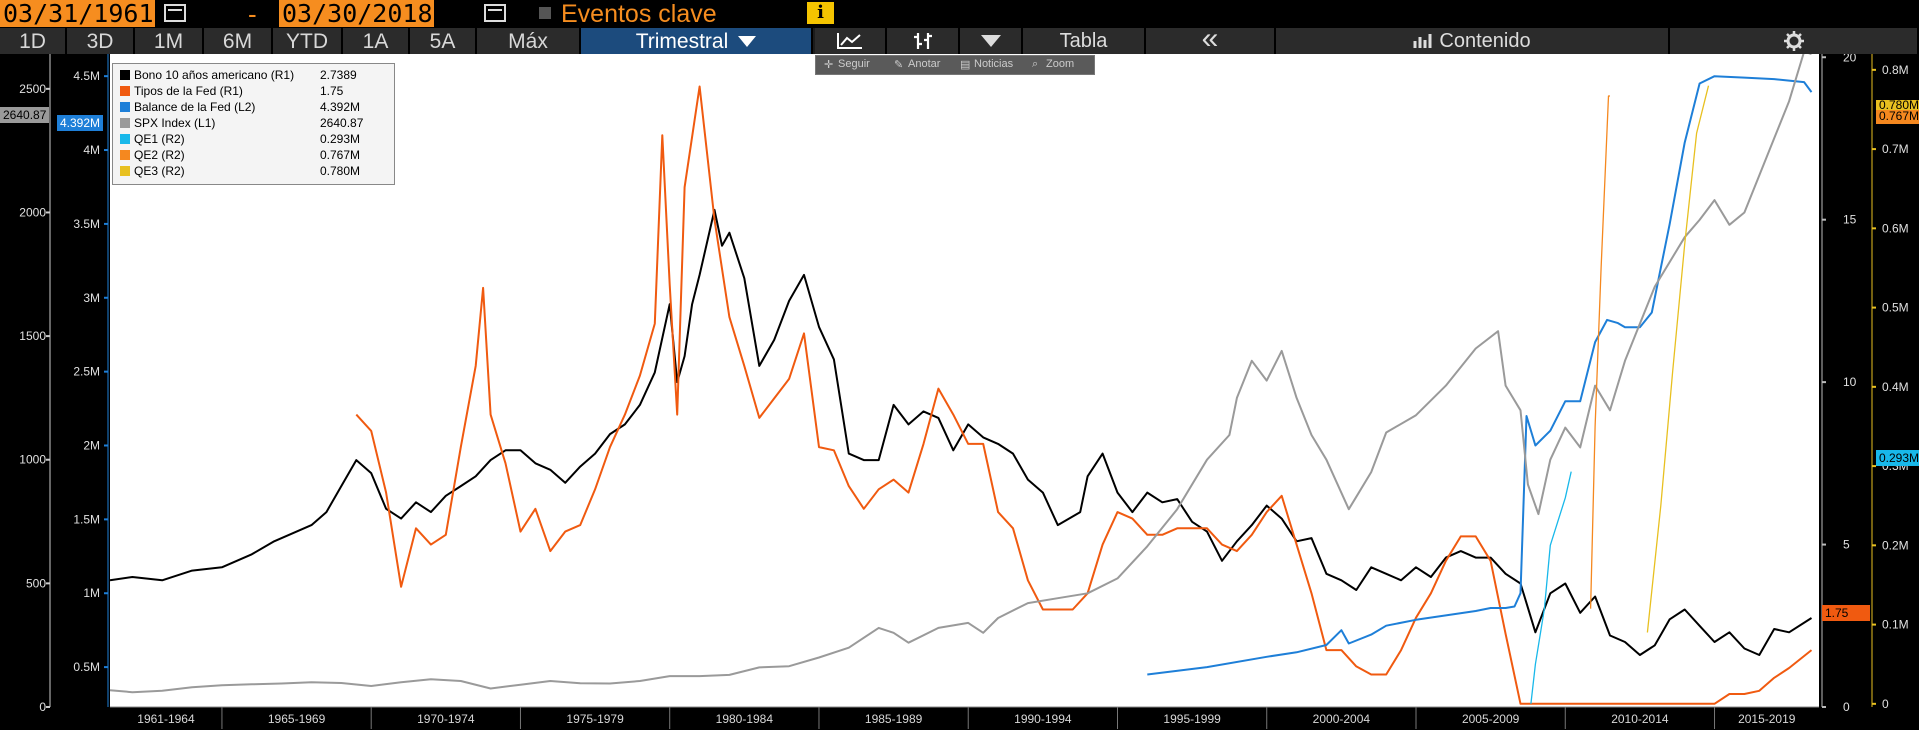  Describe the element at coordinates (899, 65) in the screenshot. I see `annotate-icon: ✎` at that location.